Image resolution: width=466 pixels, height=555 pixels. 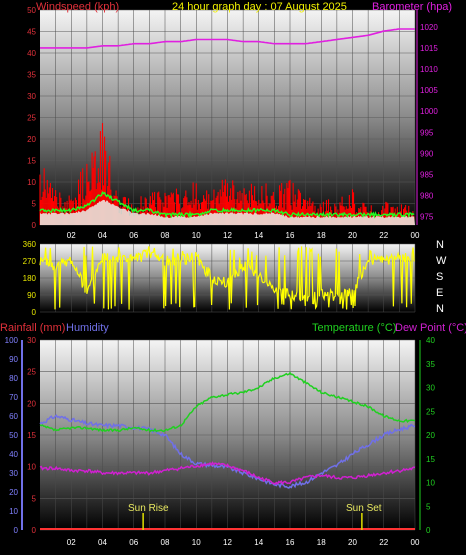 I want to click on temperature-axis-title: Temperature (°C), so click(x=354, y=328).